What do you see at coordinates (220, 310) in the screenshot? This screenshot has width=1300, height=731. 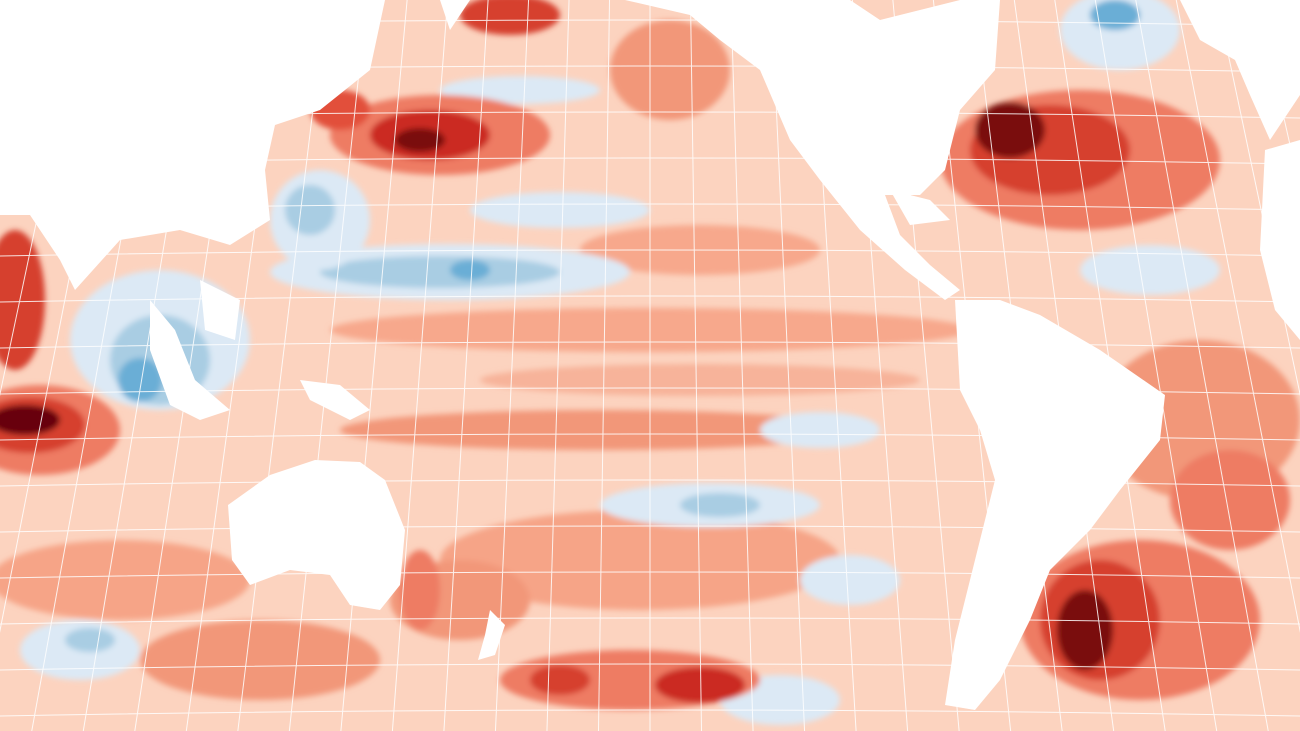 I see `philippines` at bounding box center [220, 310].